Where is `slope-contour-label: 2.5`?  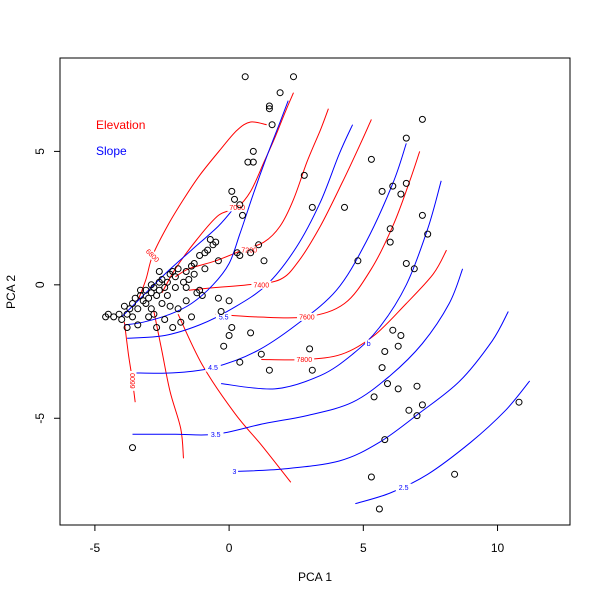 slope-contour-label: 2.5 is located at coordinates (403, 487).